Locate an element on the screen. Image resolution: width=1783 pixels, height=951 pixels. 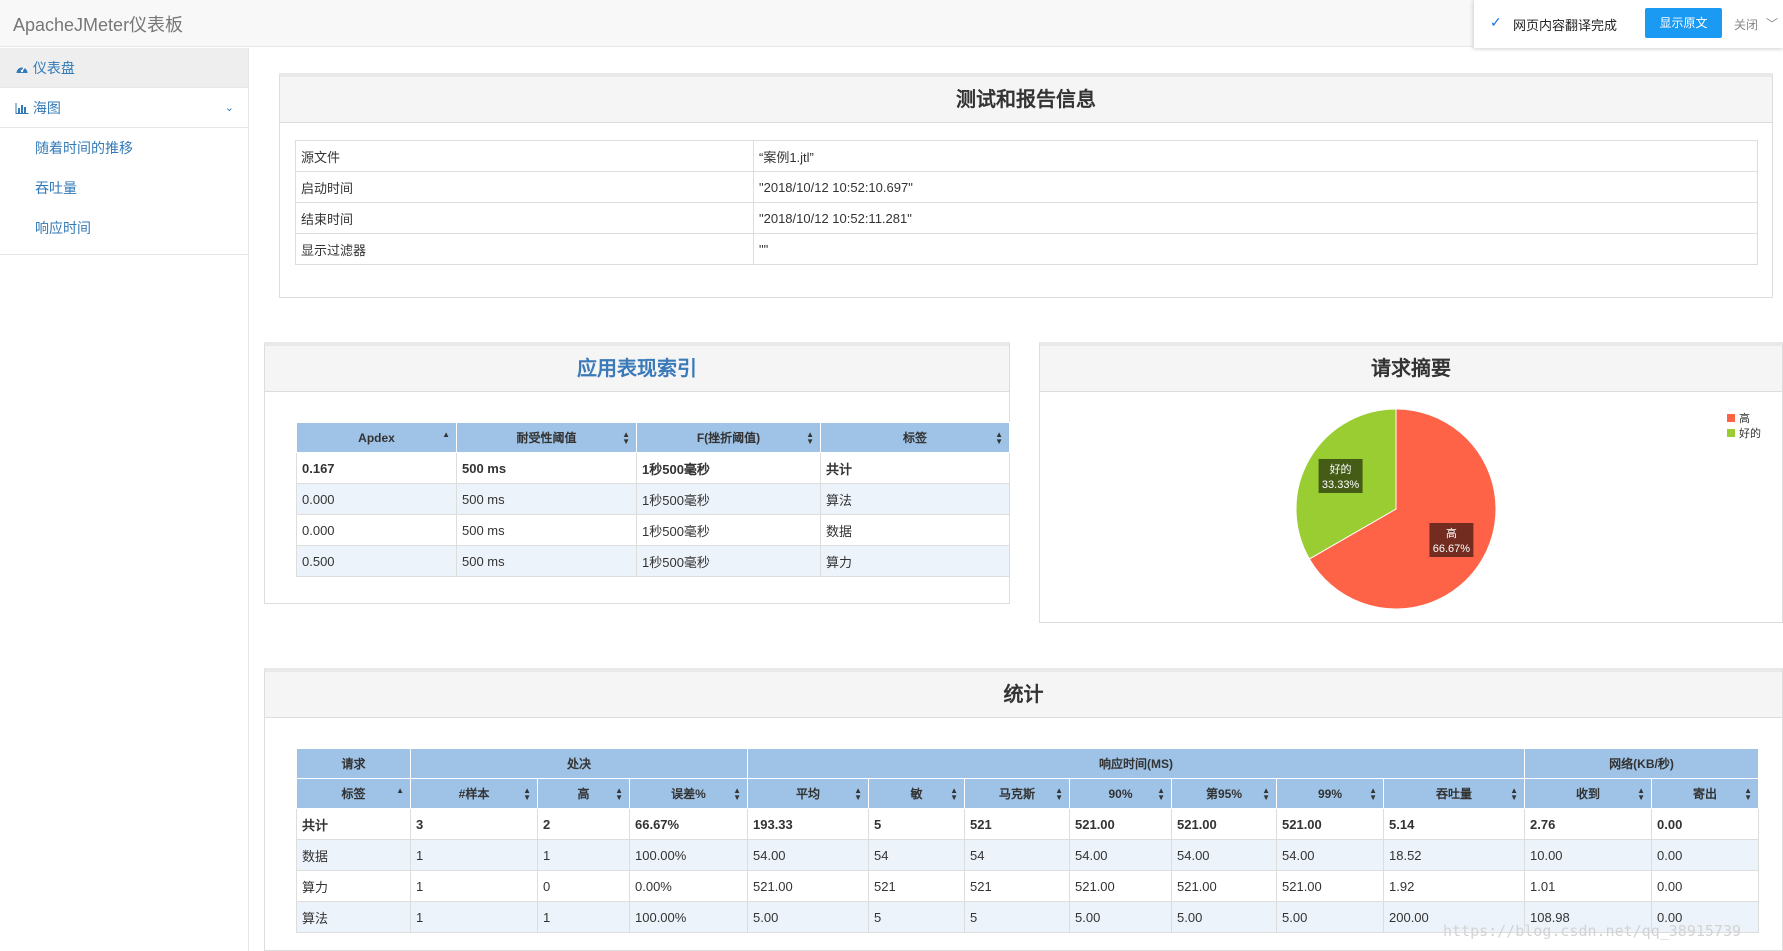
info-key: 源文件 is located at coordinates (524, 156).